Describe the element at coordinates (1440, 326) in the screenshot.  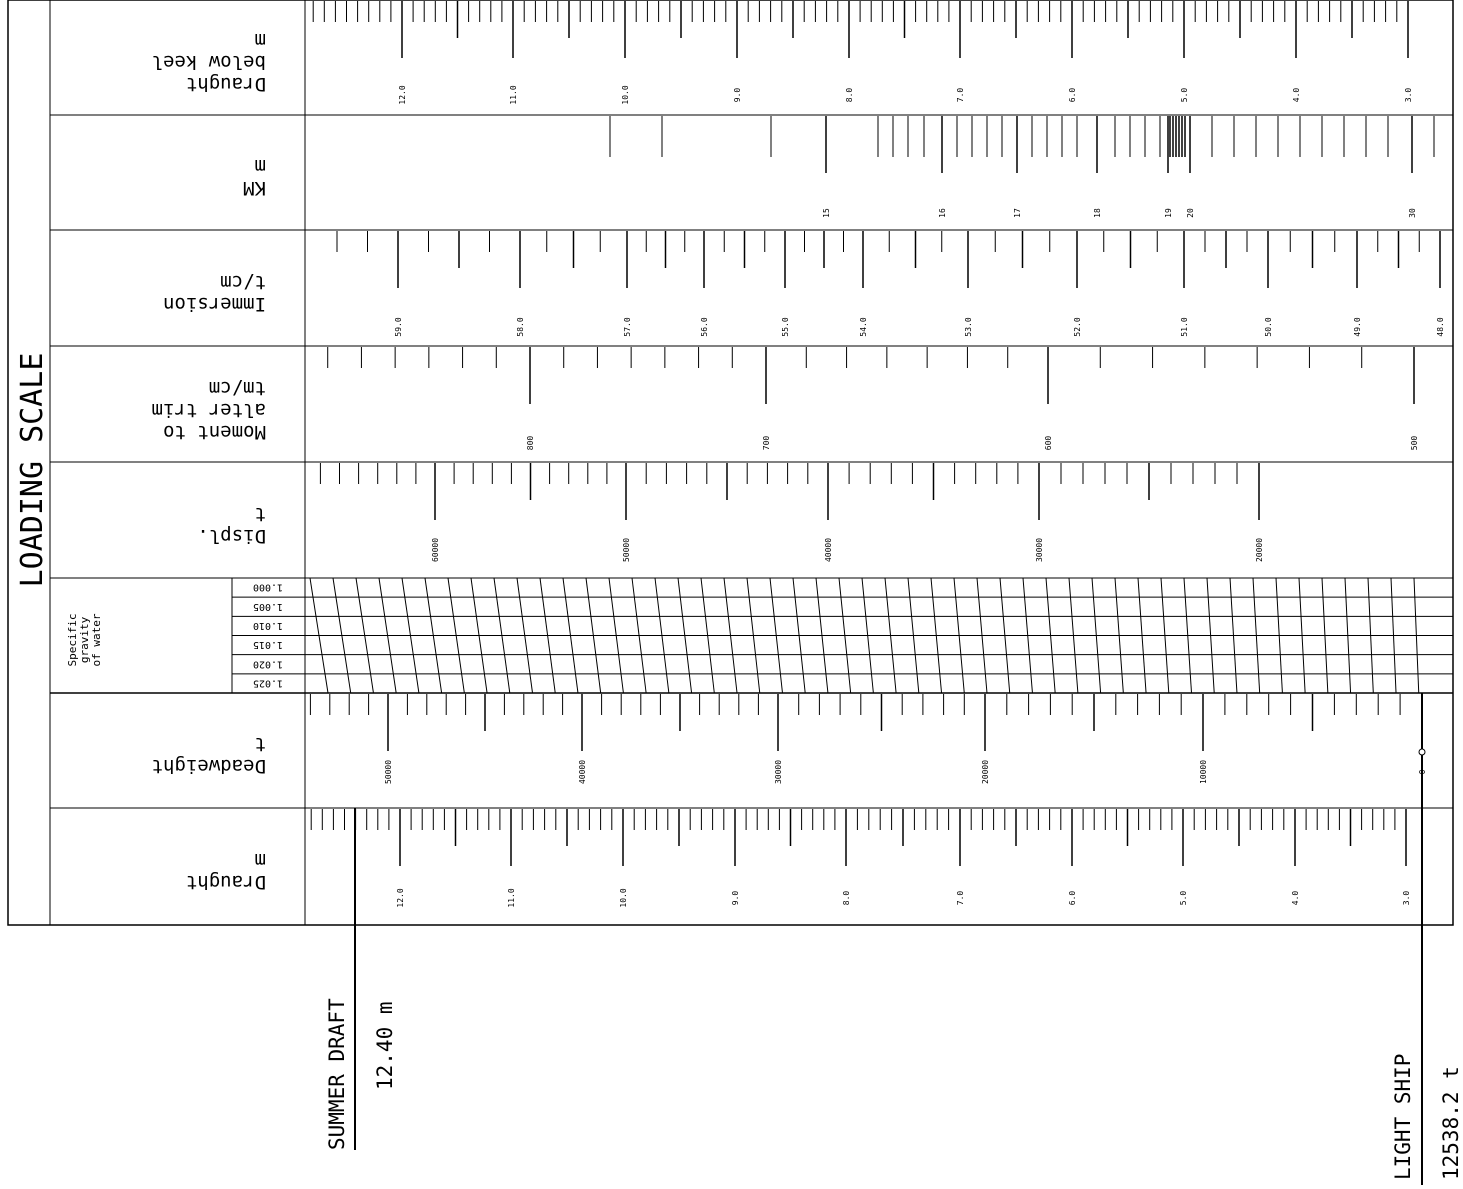
I see `tick-label-immersion: 48.0` at that location.